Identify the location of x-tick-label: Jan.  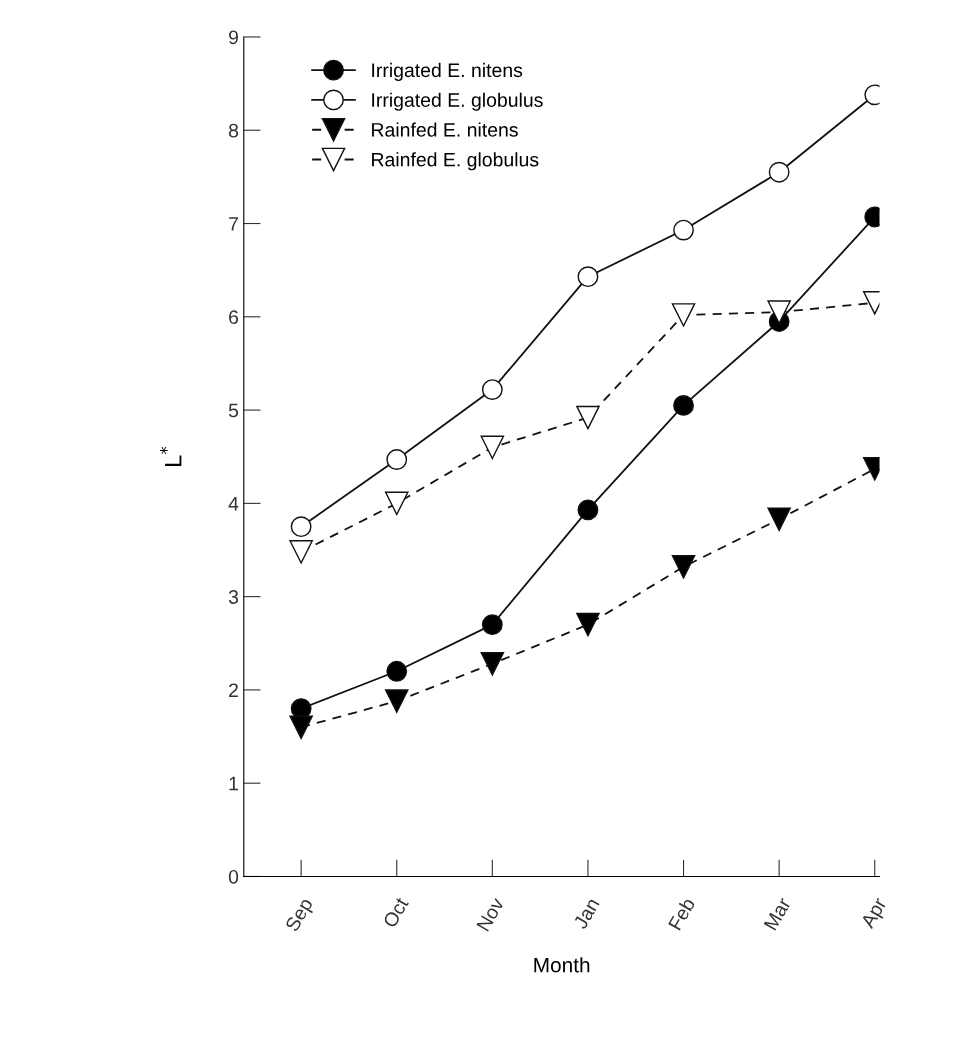
(586, 913).